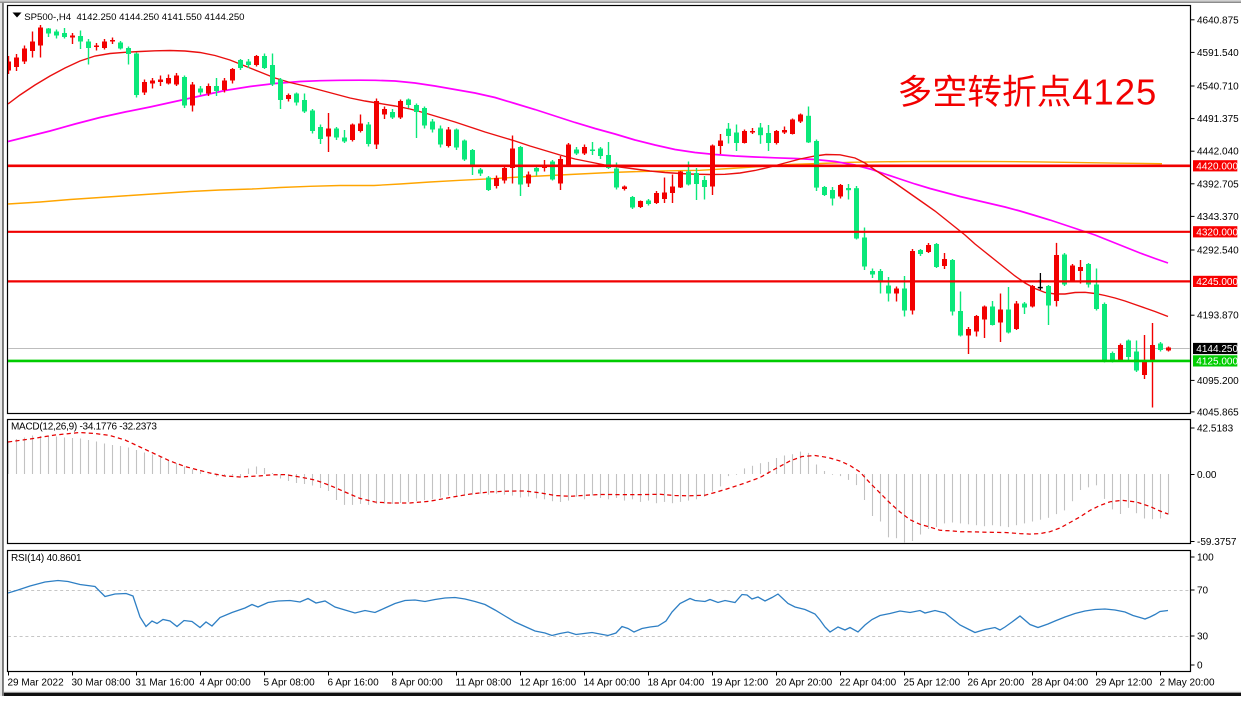 This screenshot has height=701, width=1241. Describe the element at coordinates (1217, 233) in the screenshot. I see `svg-text: 4320.000` at that location.